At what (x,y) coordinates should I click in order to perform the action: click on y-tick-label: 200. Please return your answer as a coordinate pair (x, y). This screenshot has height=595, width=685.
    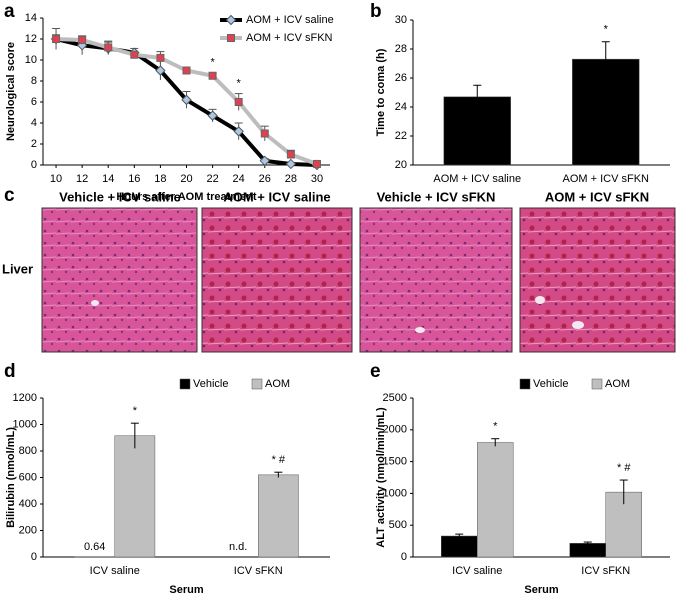
    Looking at the image, I should click on (28, 530).